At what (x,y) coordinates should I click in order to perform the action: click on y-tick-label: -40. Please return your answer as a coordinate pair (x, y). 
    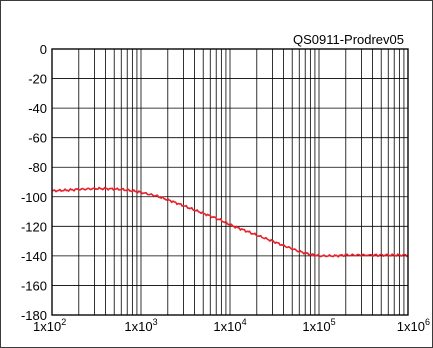
    Looking at the image, I should click on (37, 108).